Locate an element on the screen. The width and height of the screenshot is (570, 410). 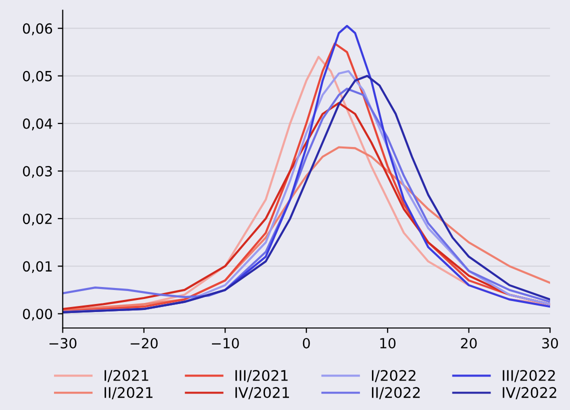
y-tick-label: 0,02 is located at coordinates (37, 220).